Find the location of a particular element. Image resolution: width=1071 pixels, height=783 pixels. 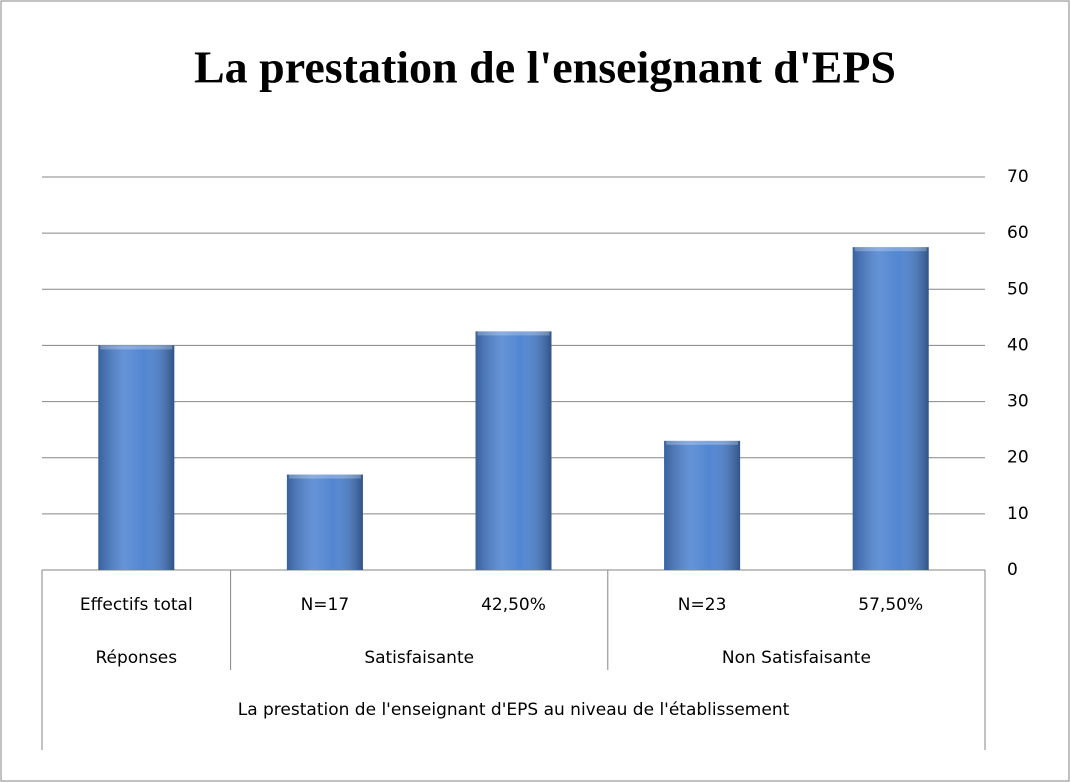

x-tick-label: 57,50% is located at coordinates (890, 605).